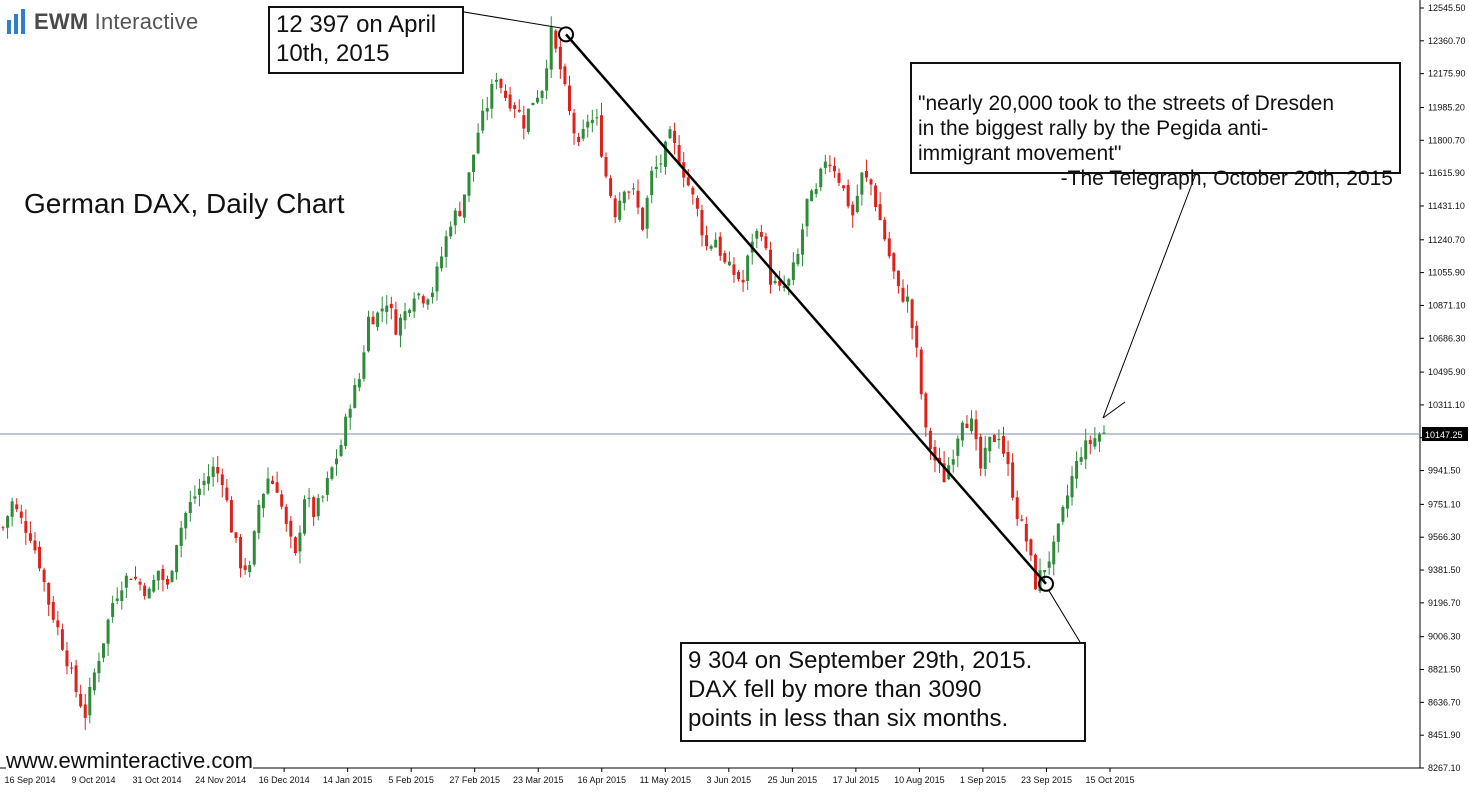 The image size is (1469, 793). Describe the element at coordinates (1444, 504) in the screenshot. I see `price-tick-label: 9751.10` at that location.